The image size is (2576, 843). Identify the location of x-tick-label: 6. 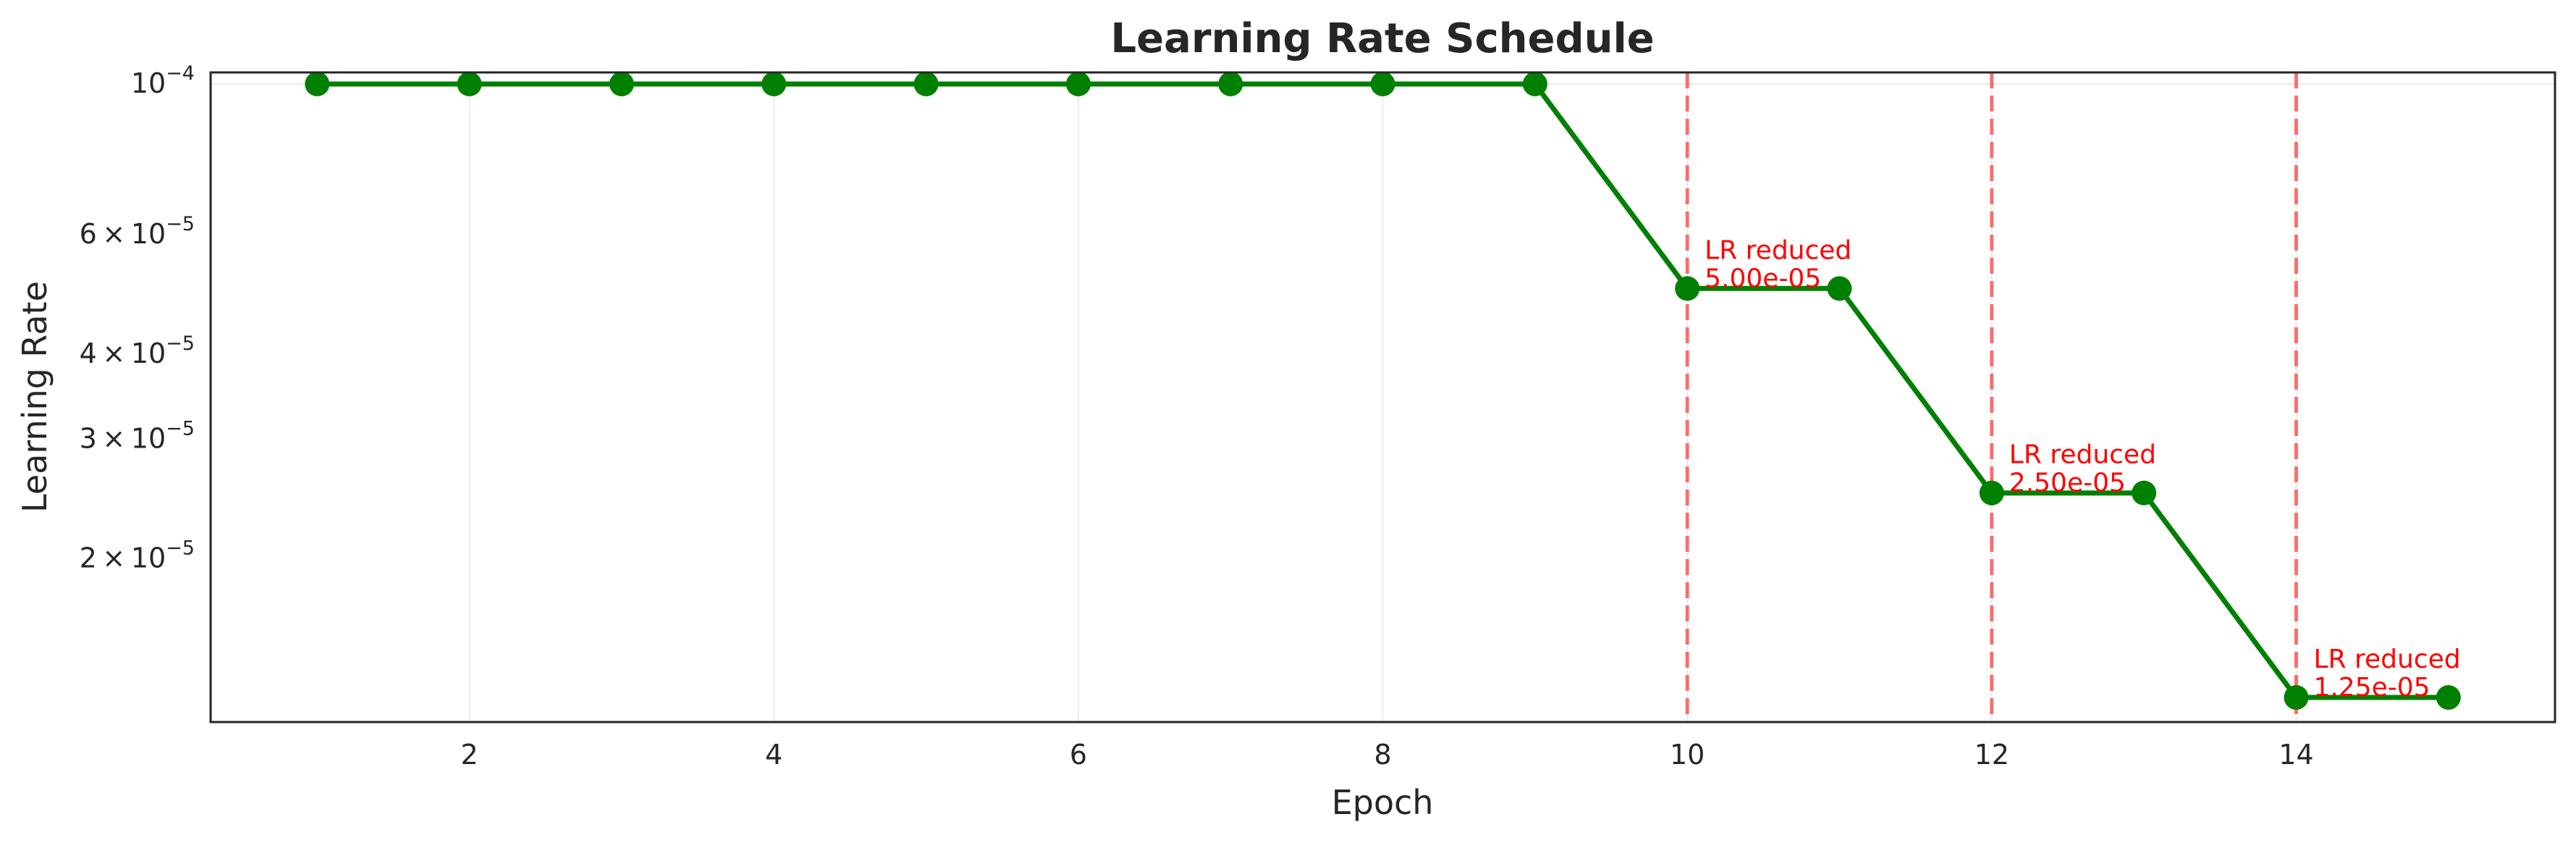
(1078, 755).